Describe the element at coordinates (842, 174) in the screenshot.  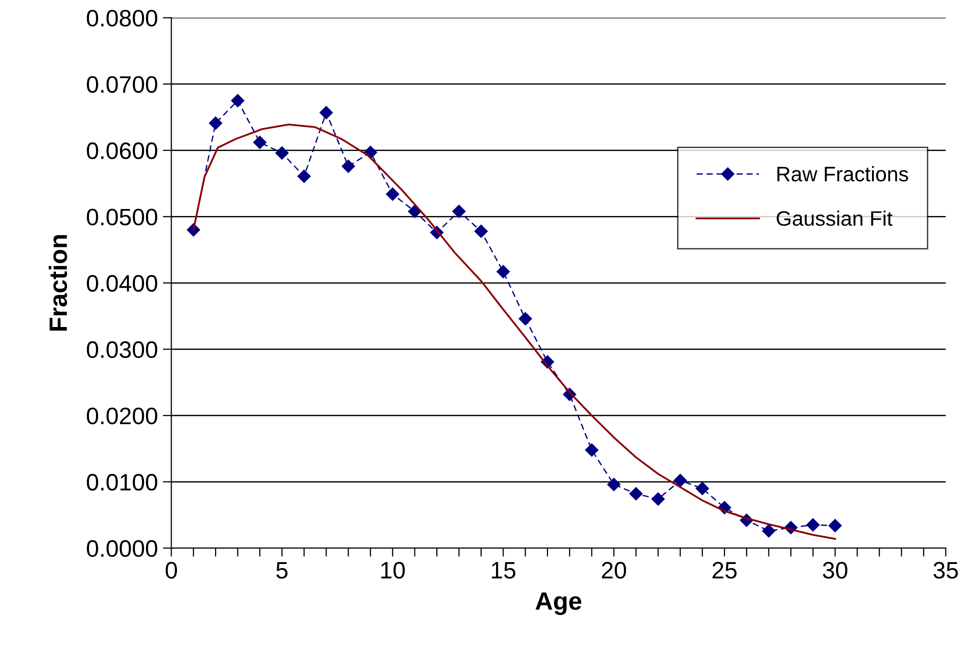
I see `legend-label: Raw Fractions` at that location.